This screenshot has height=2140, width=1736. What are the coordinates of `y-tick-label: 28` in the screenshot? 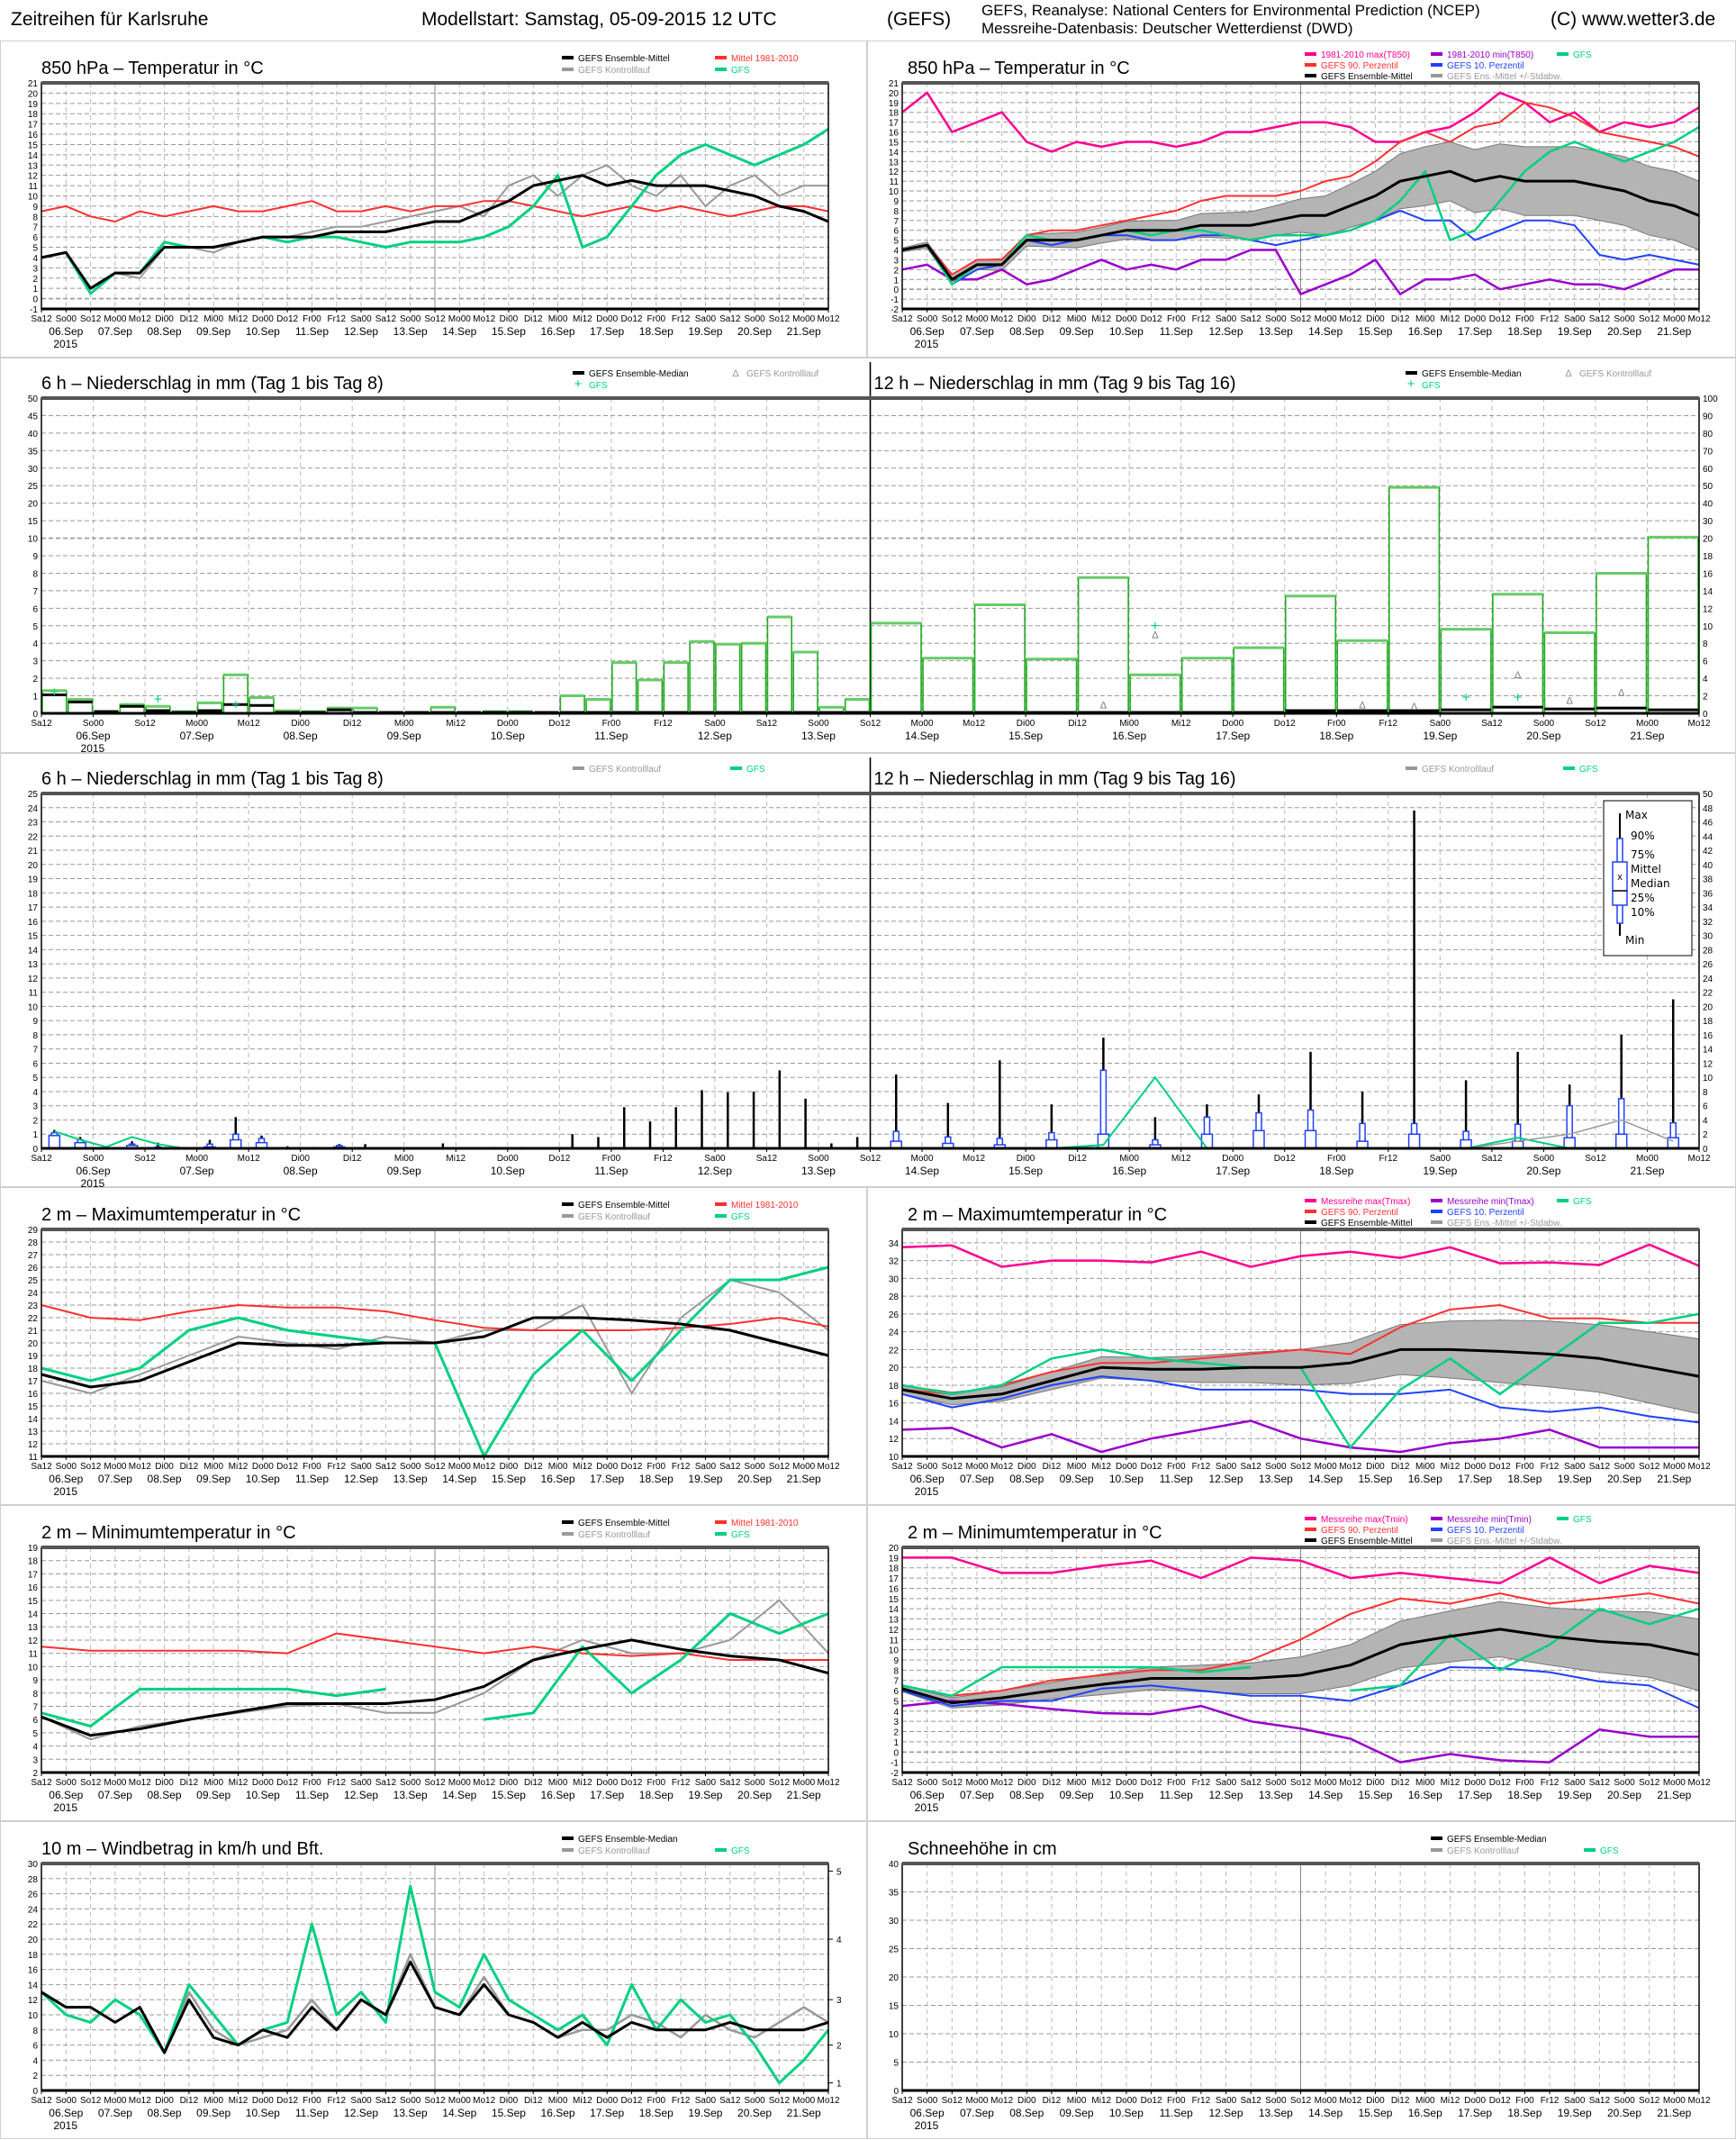 It's located at (33, 1880).